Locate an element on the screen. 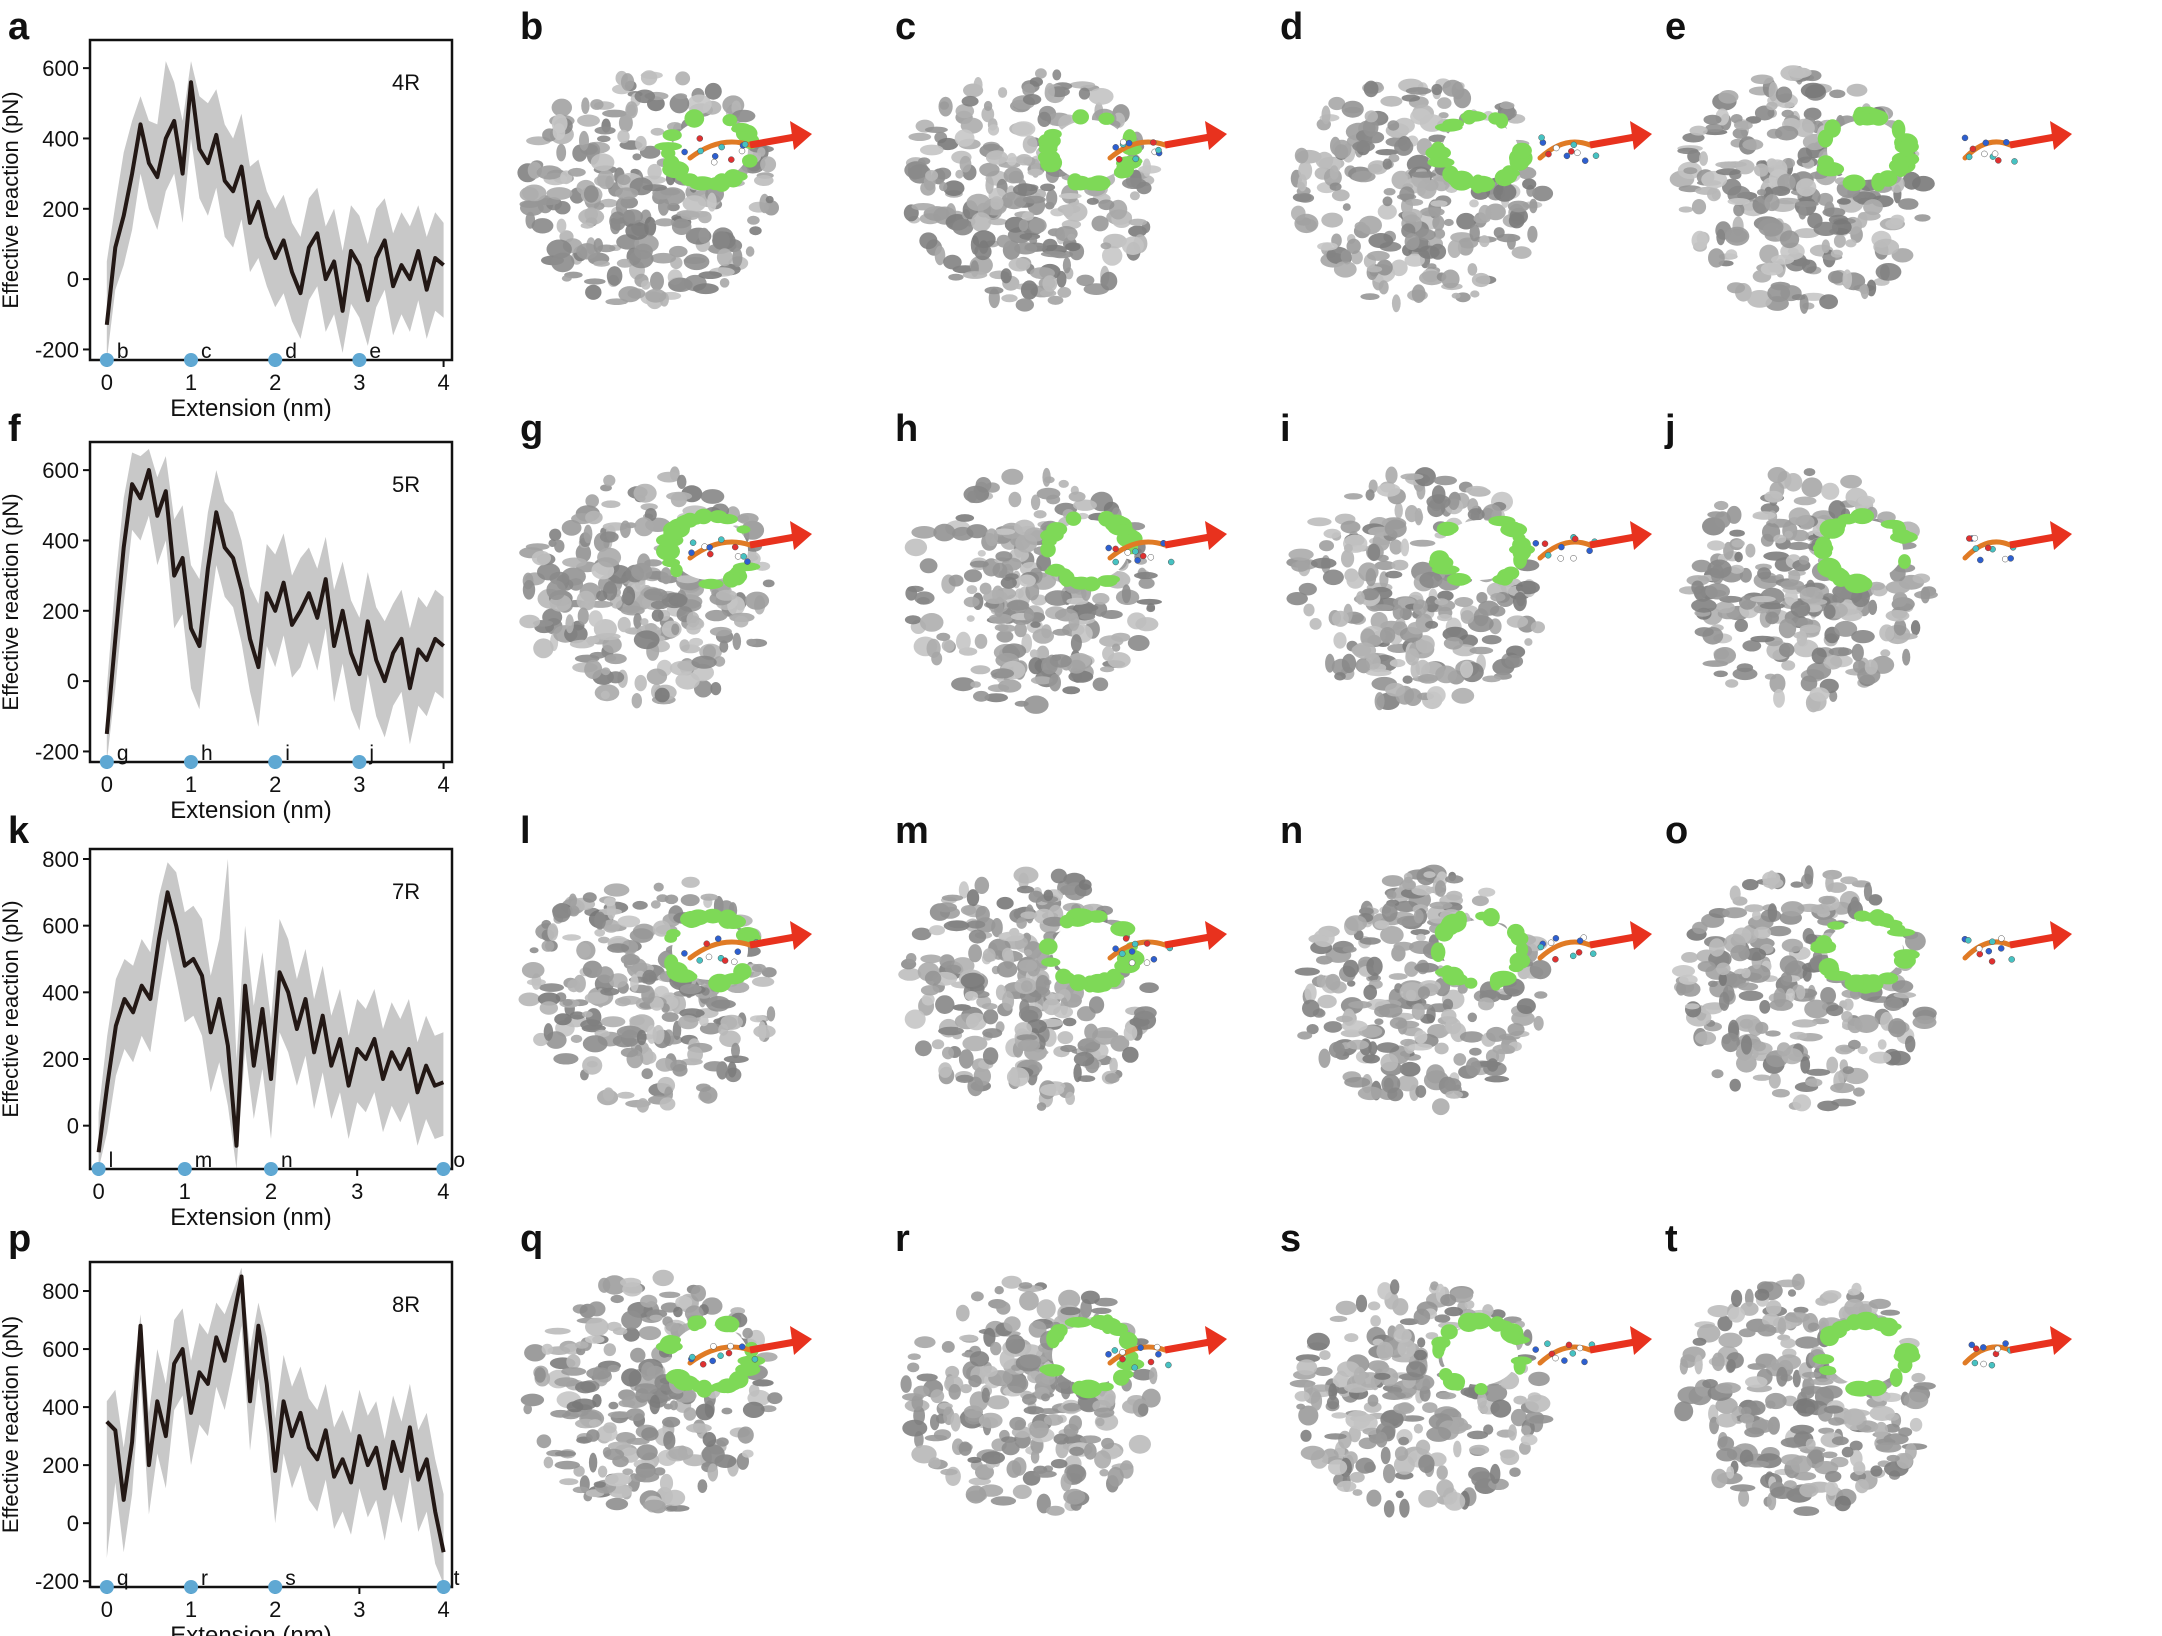  y-tick-label: 400 is located at coordinates (60, 992).